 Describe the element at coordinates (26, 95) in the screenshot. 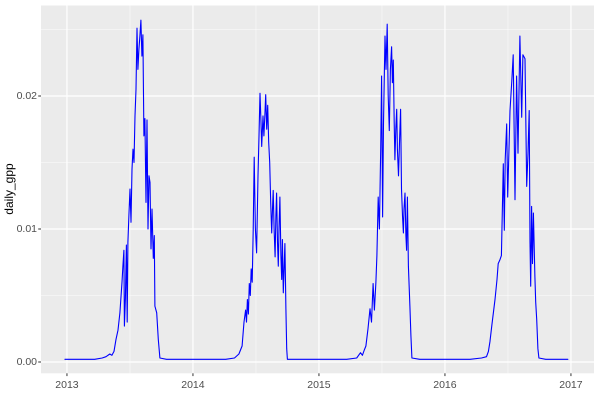

I see `y-tick-label: 0.02` at that location.